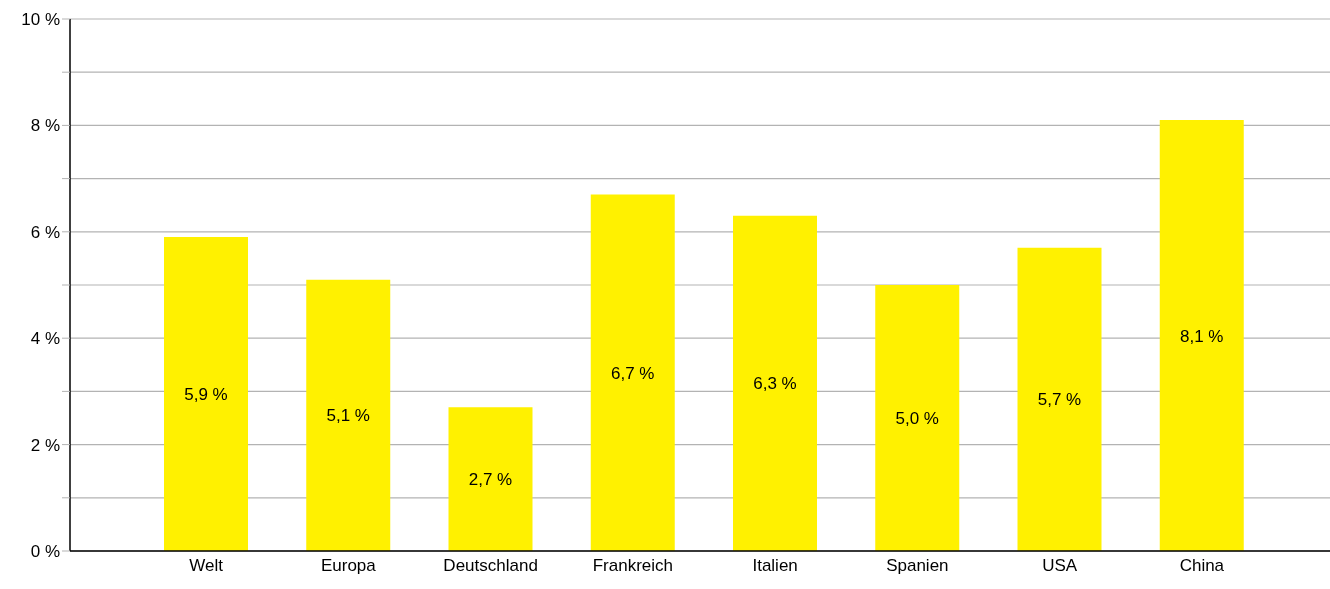  I want to click on y-tick-label: 2 %, so click(45, 445).